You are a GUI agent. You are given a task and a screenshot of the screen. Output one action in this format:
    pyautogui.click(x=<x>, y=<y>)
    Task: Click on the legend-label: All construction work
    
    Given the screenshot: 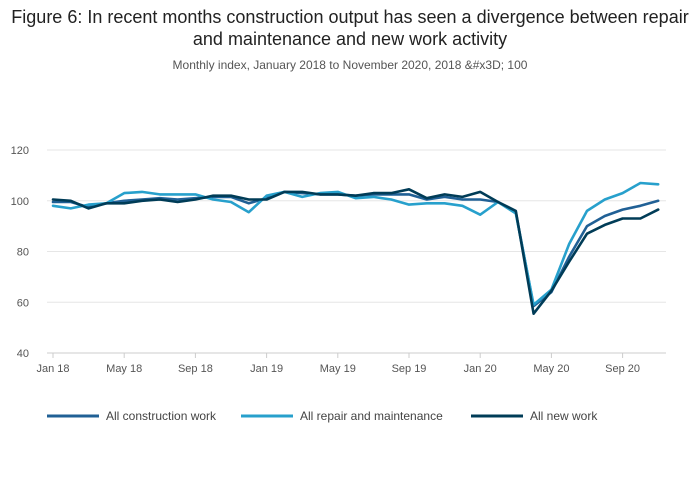 What is the action you would take?
    pyautogui.click(x=161, y=416)
    